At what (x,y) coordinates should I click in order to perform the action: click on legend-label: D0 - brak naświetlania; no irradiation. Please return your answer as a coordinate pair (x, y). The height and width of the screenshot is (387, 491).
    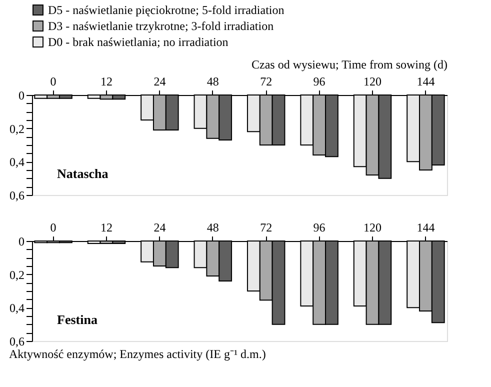
    Looking at the image, I should click on (138, 42).